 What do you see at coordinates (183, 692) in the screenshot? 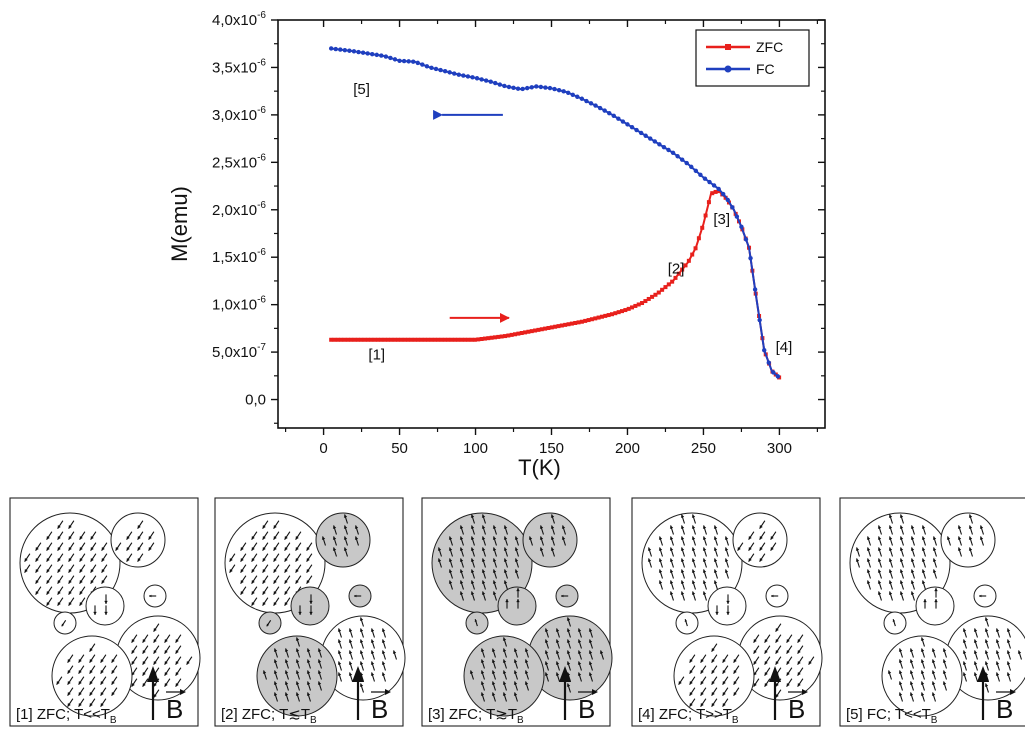
I see `vector-bar-head` at bounding box center [183, 692].